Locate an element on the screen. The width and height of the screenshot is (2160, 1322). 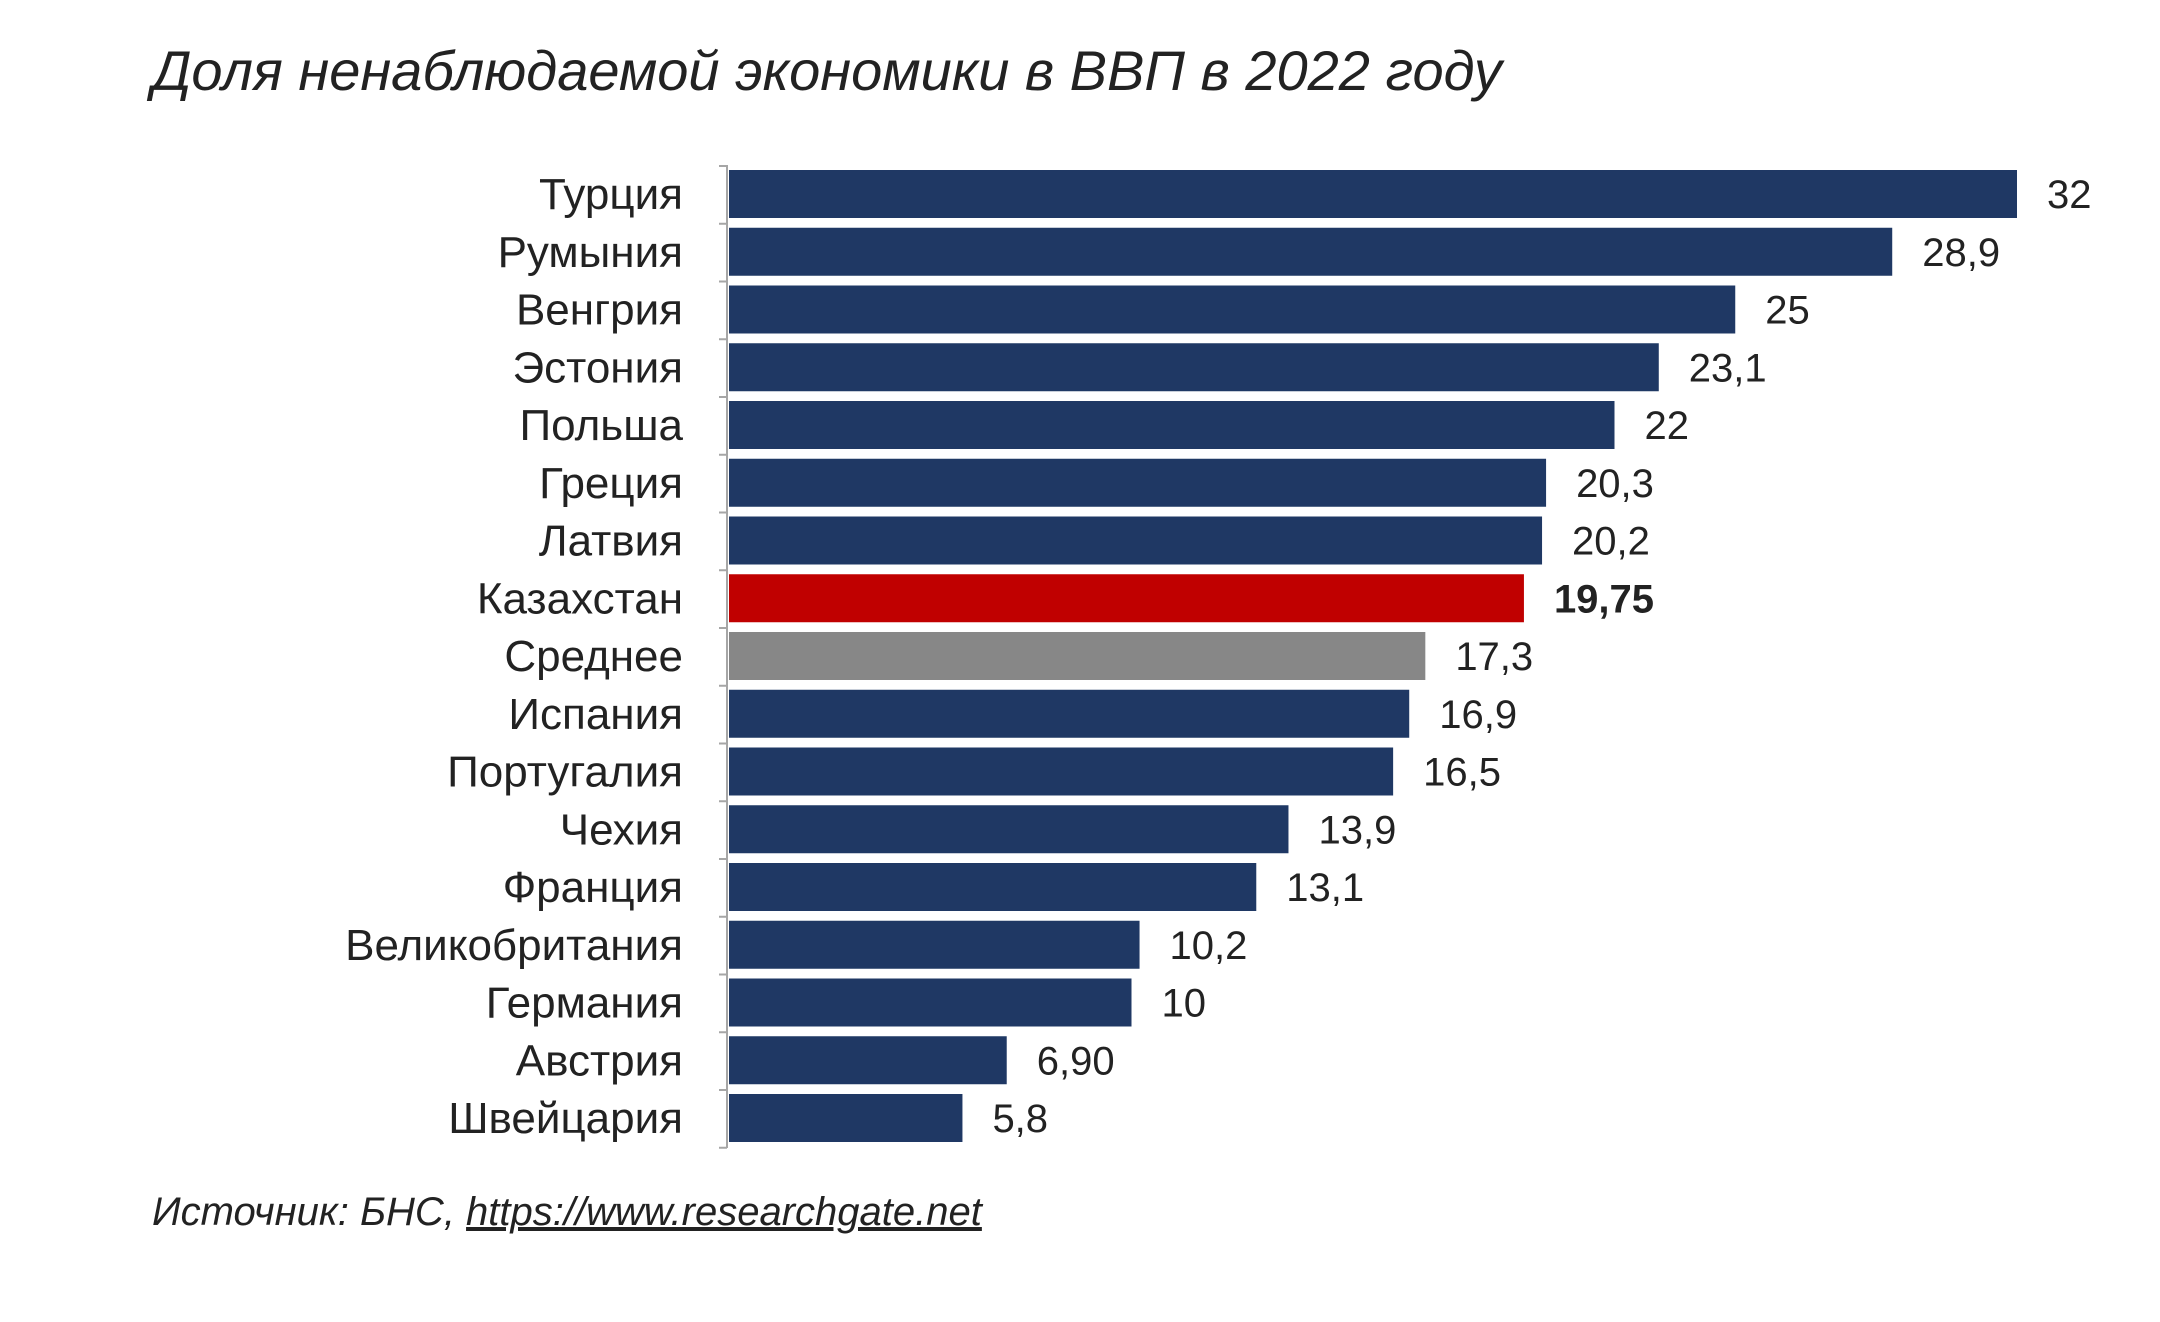
category-label: Турция is located at coordinates (611, 194).